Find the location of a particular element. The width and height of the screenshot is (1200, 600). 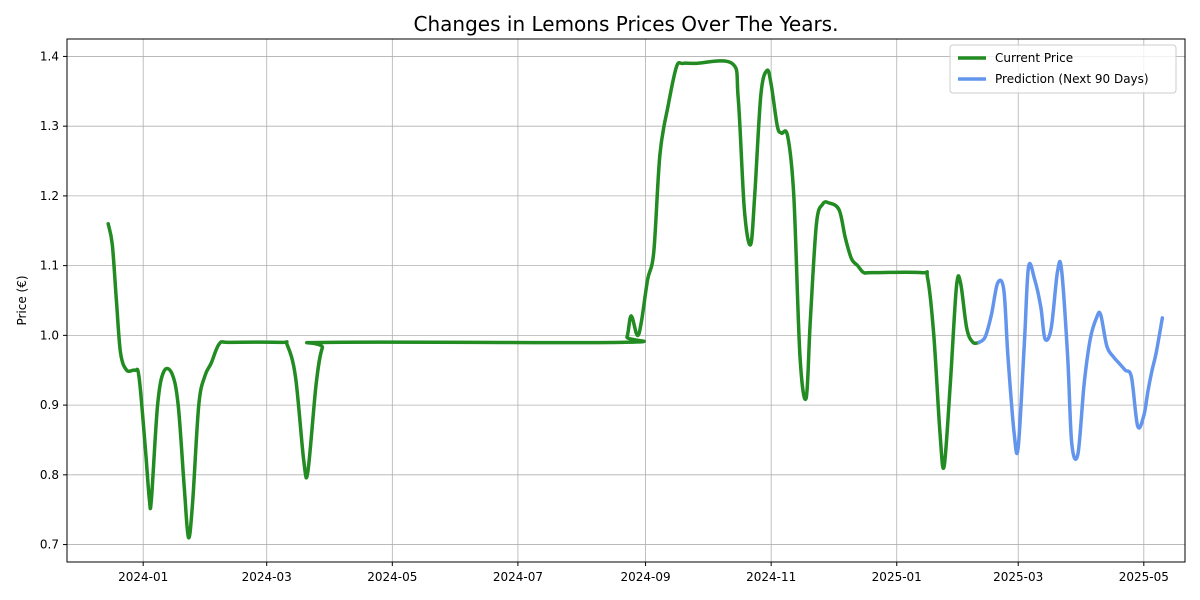

series-prediction-line is located at coordinates (1071, 360).